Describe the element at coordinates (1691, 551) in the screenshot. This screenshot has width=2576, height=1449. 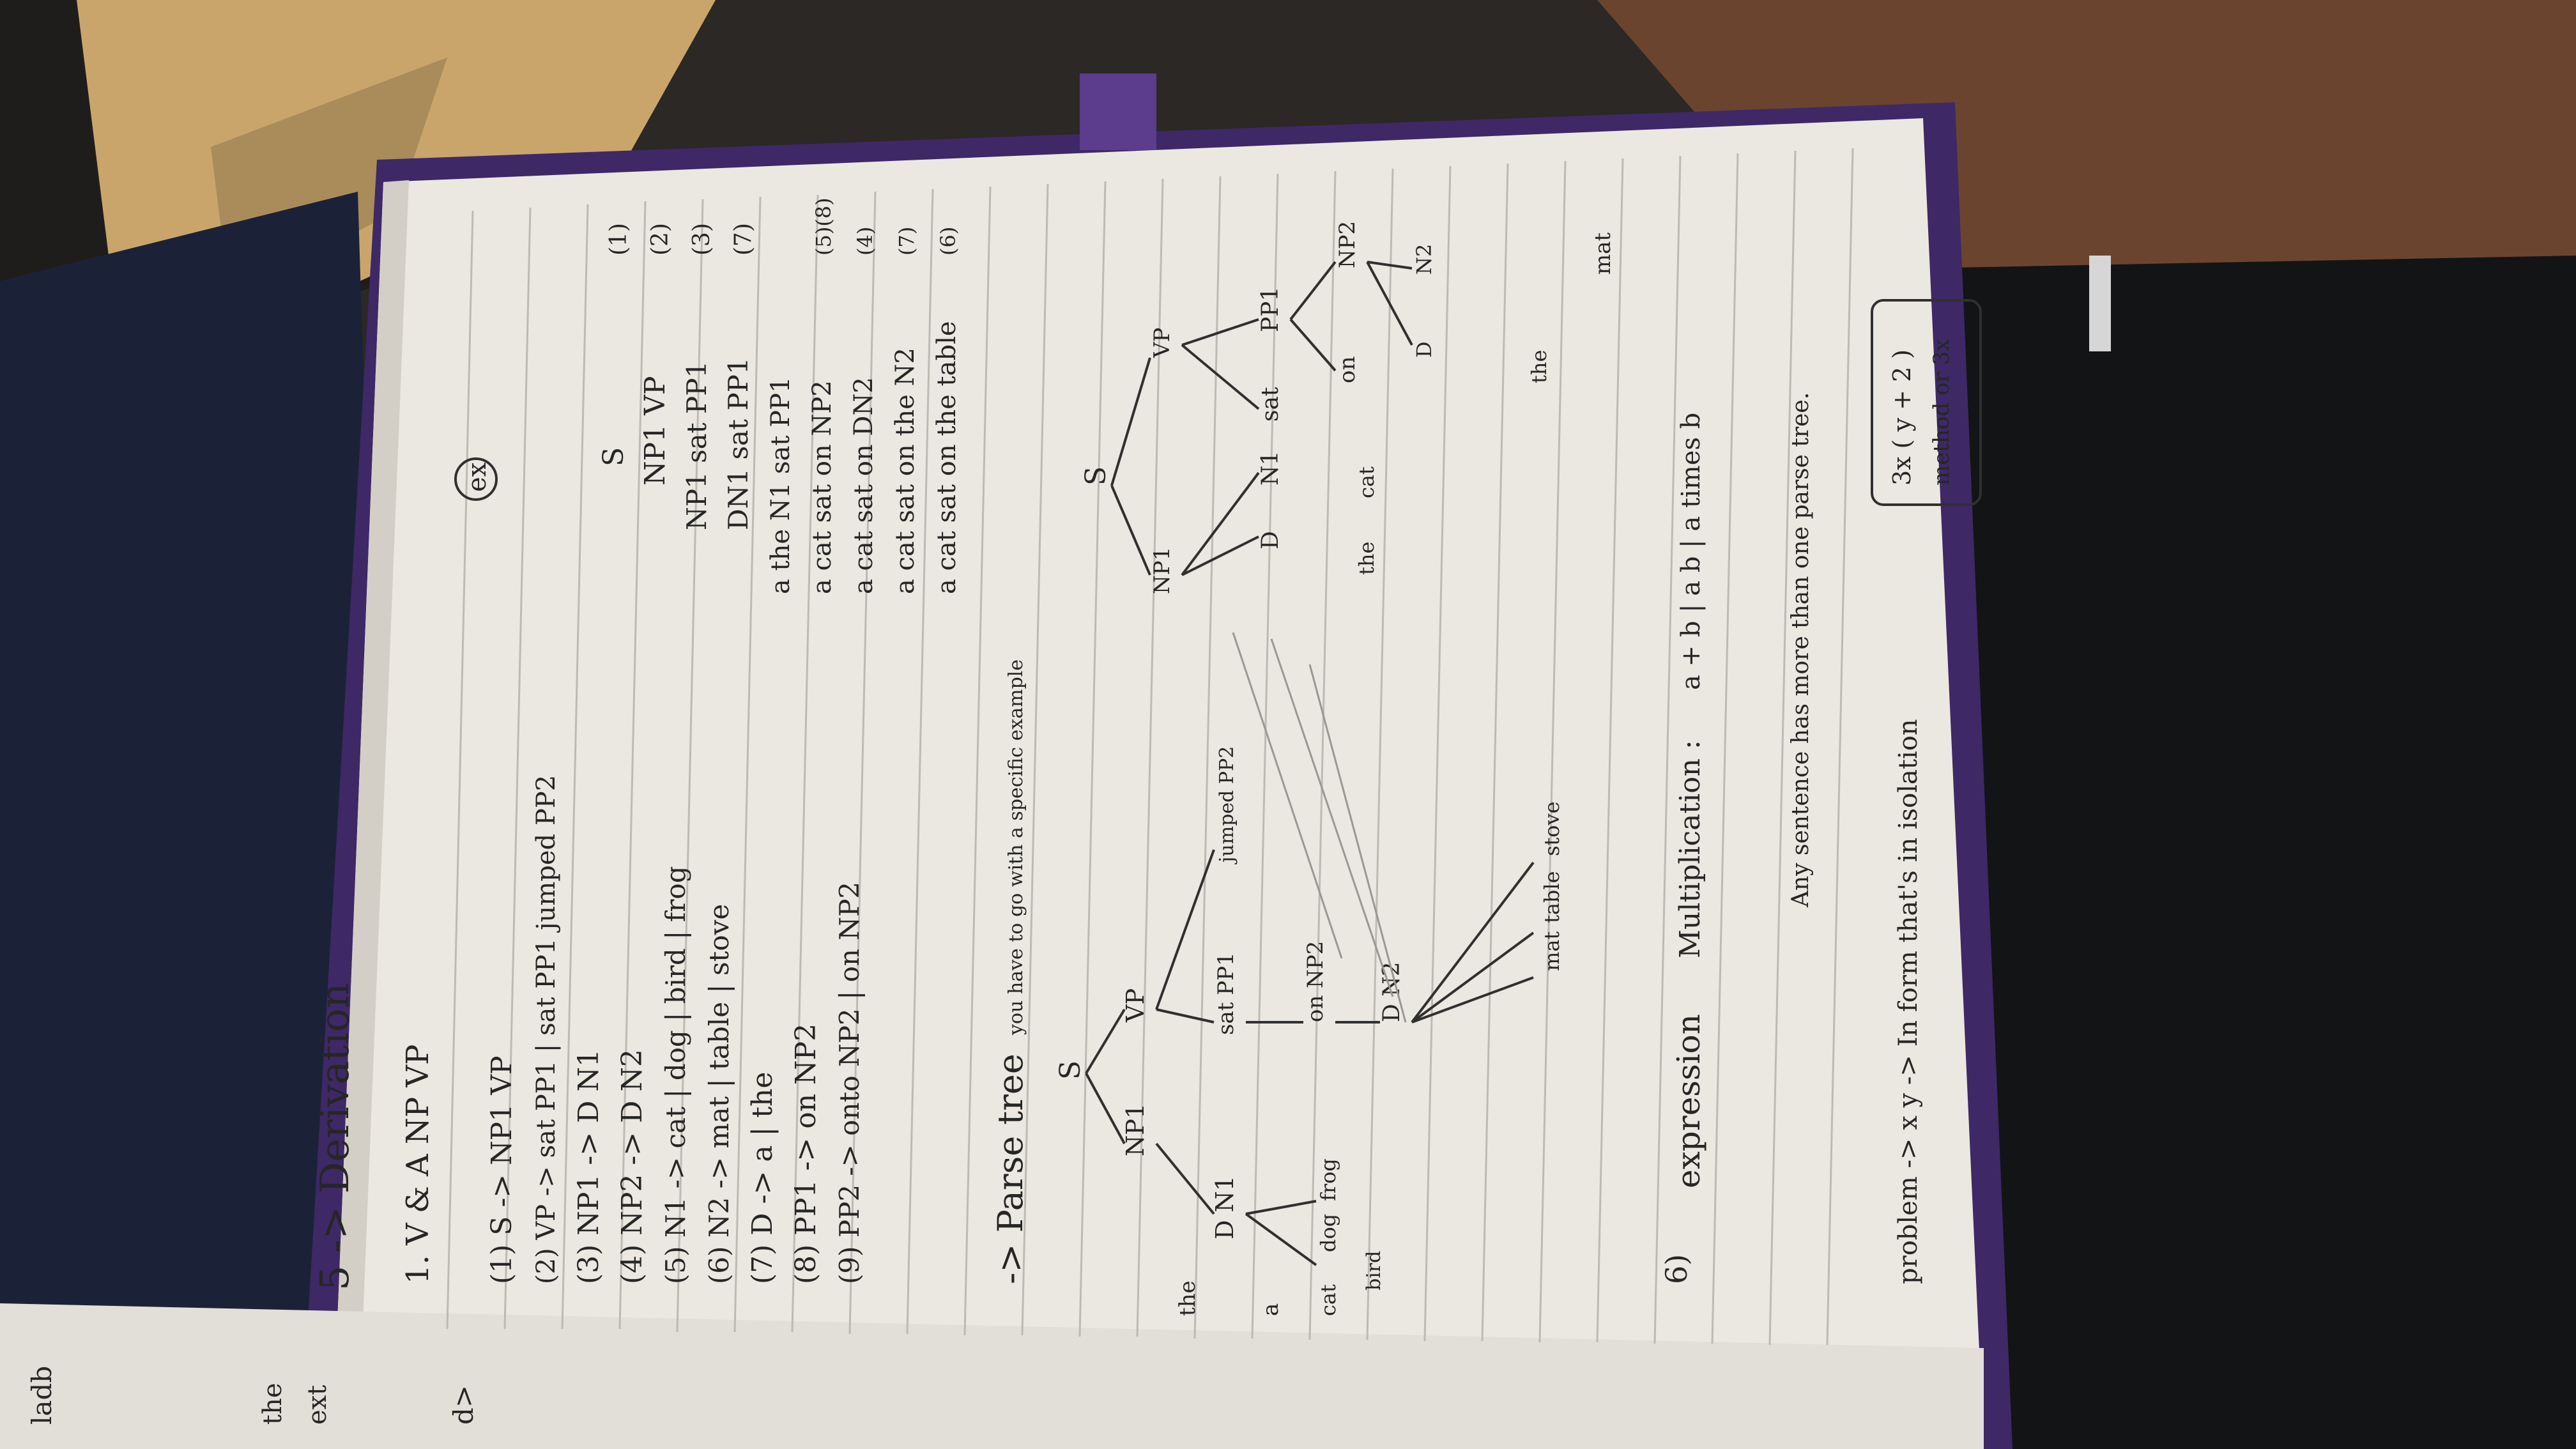
I see `multiplication-expression: a + b | a b | a times b` at that location.